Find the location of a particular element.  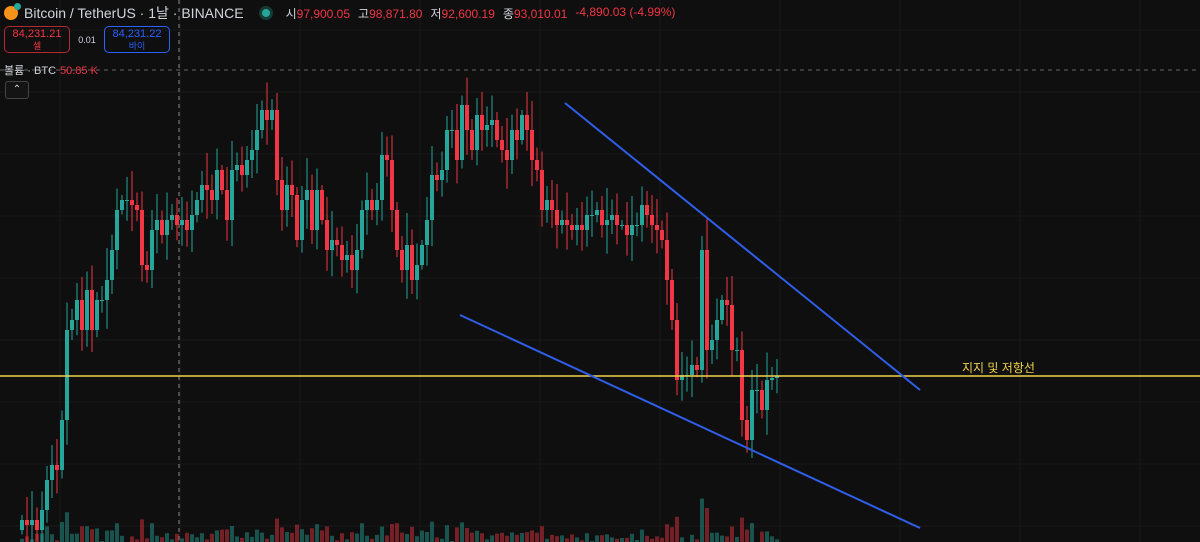

support-resistance-label: 지지 및 저항선 is located at coordinates (998, 368).